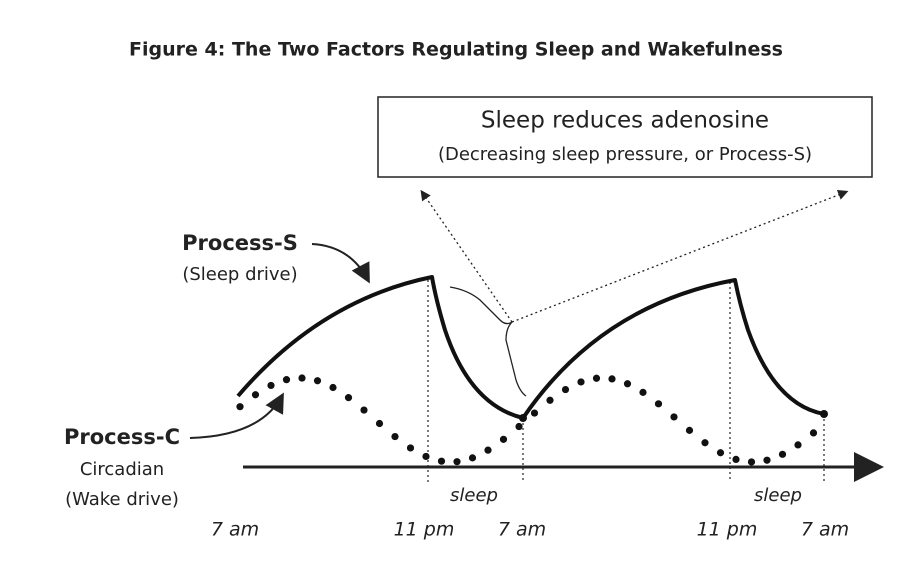  Describe the element at coordinates (240, 243) in the screenshot. I see `process-s-label: Process-S` at that location.